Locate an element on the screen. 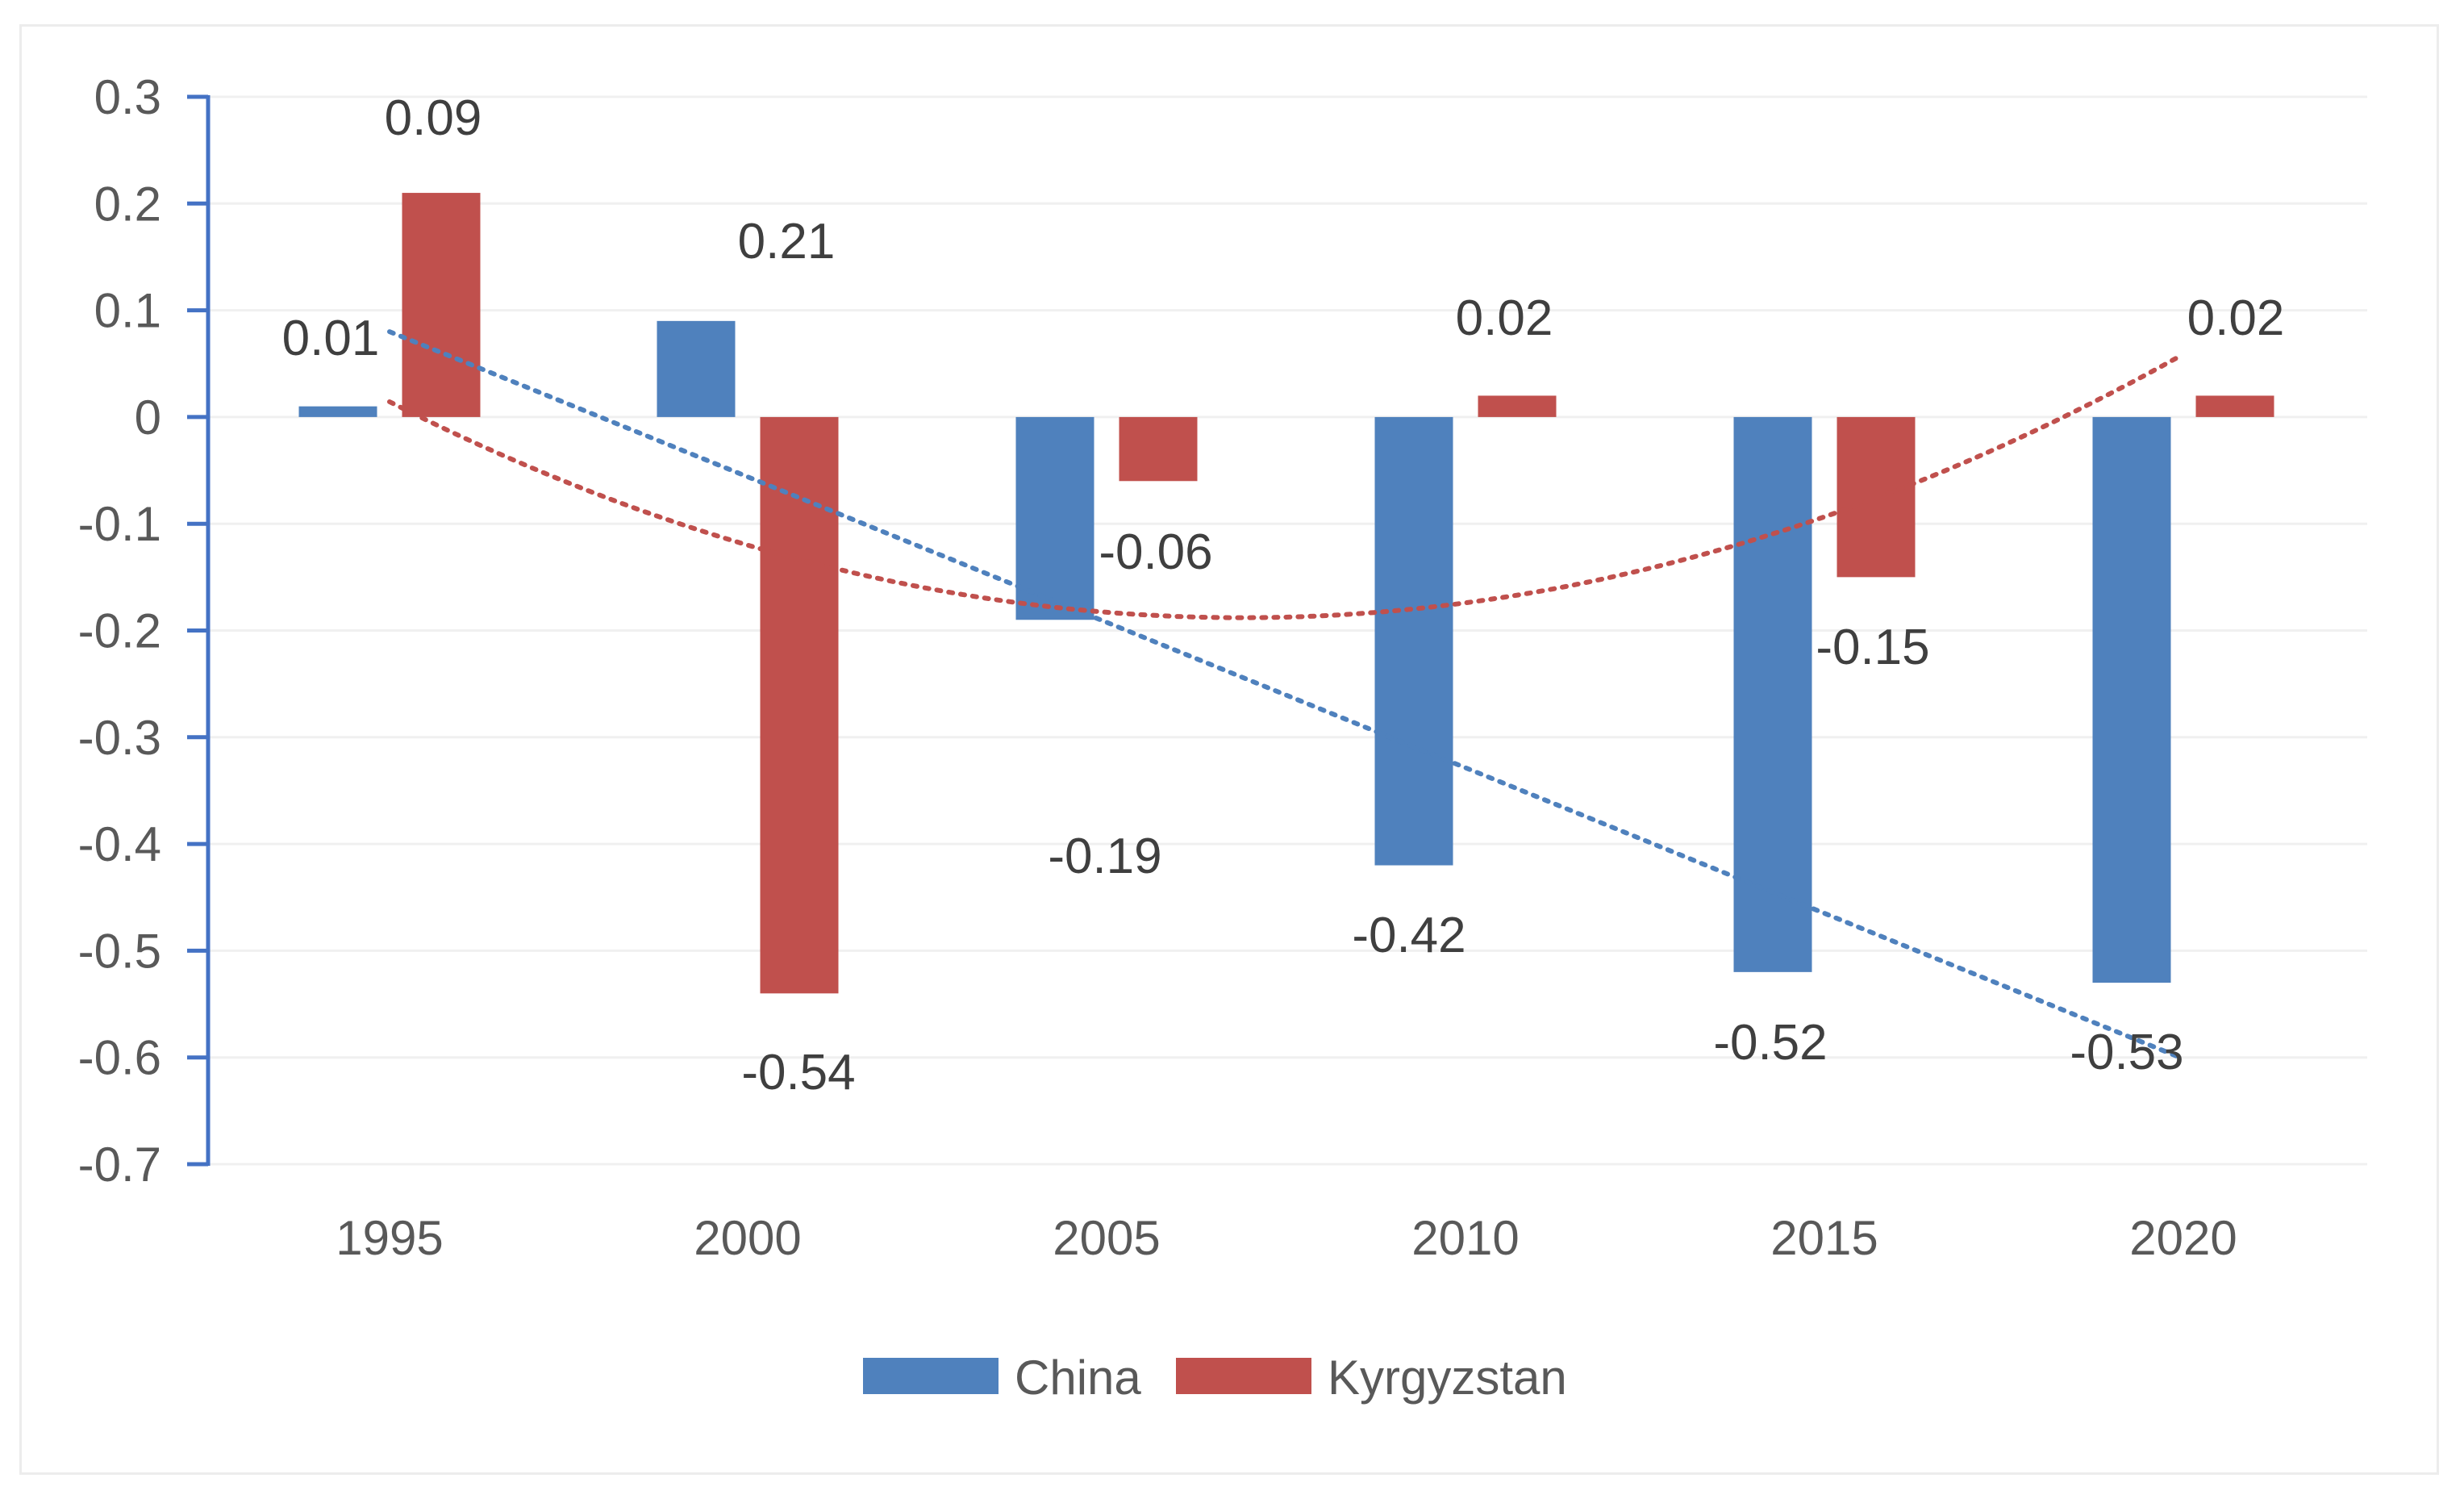  legend-swatch-china is located at coordinates (931, 1376).